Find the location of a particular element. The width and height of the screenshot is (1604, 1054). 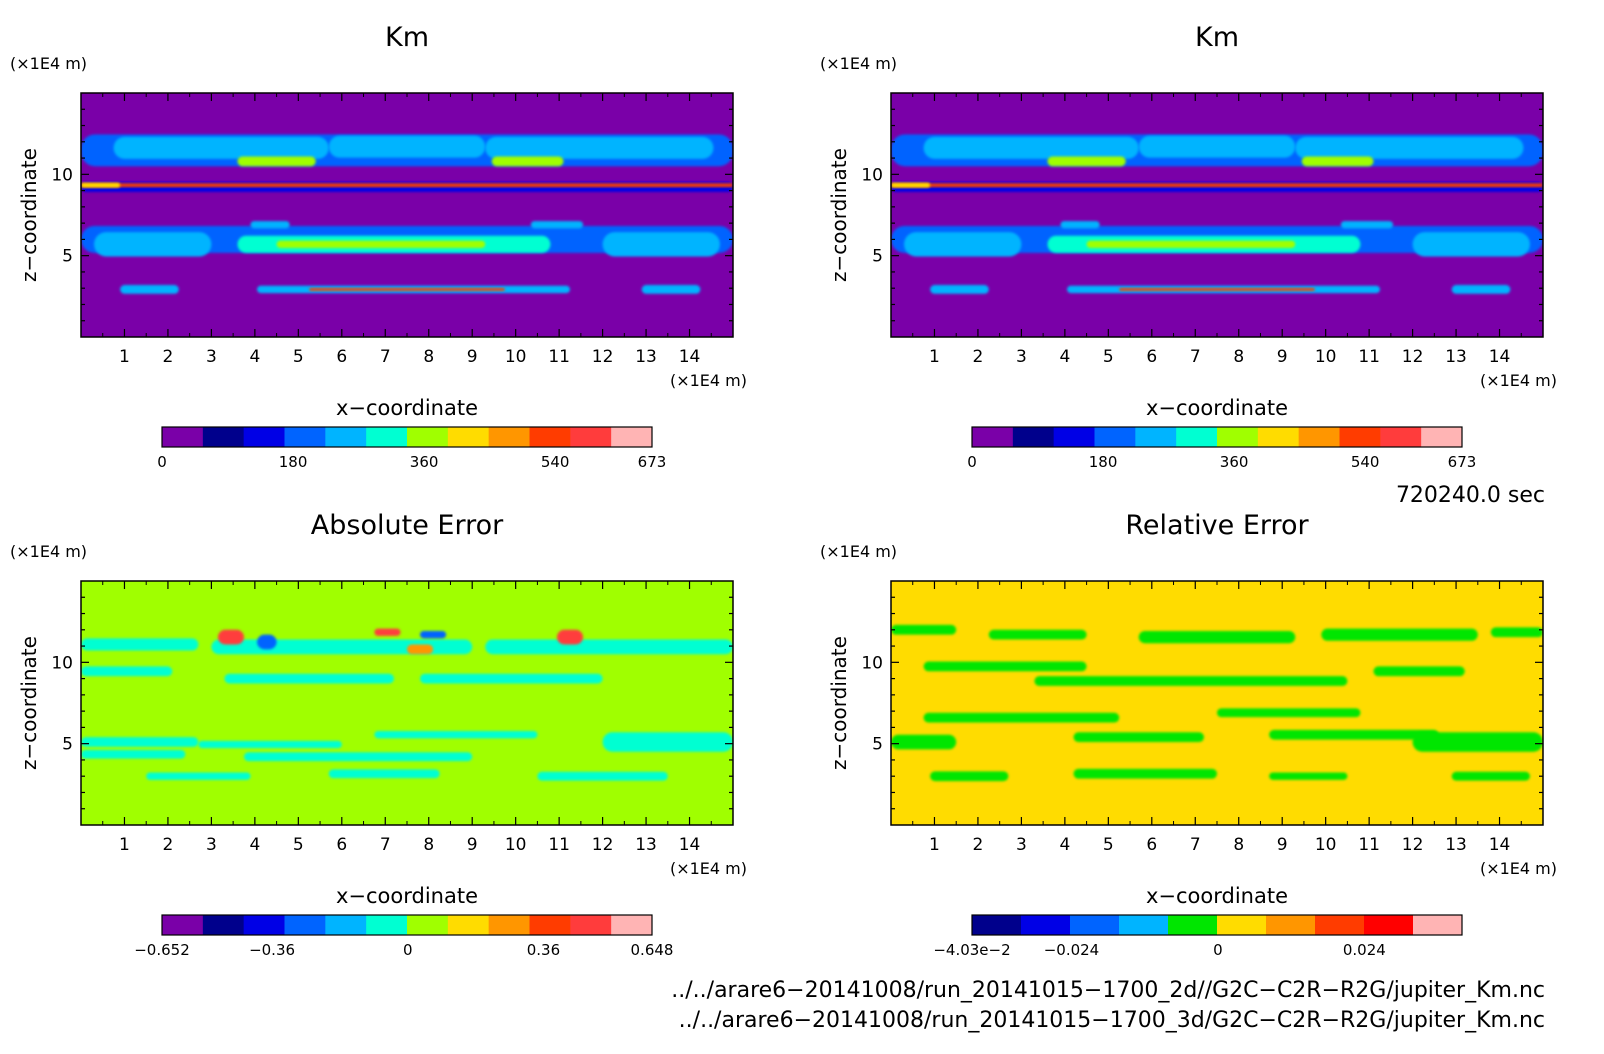

colorbar-tick-label: −0.652 is located at coordinates (162, 950).